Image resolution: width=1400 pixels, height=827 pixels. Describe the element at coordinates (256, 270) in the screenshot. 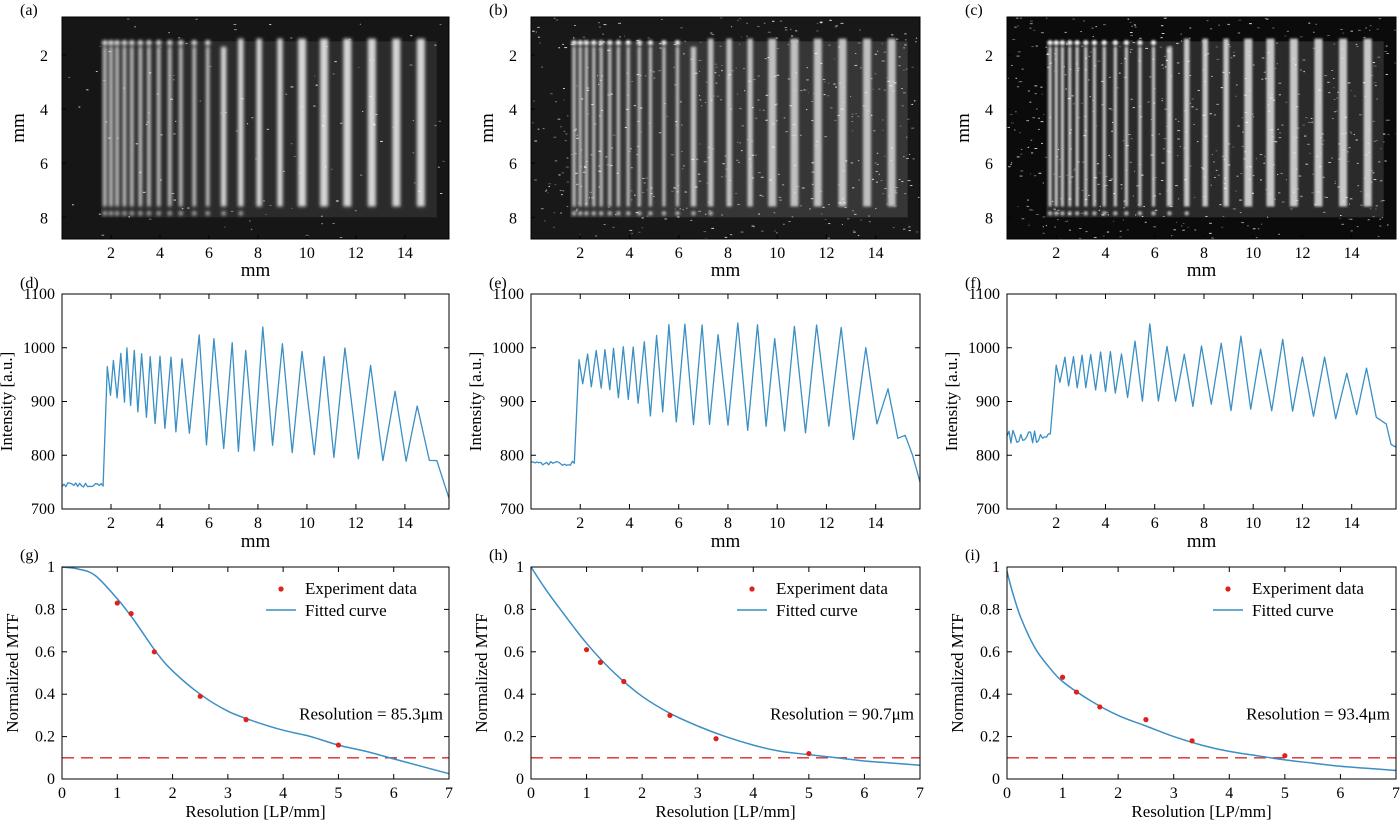

I see `x-axis-label: mm` at that location.